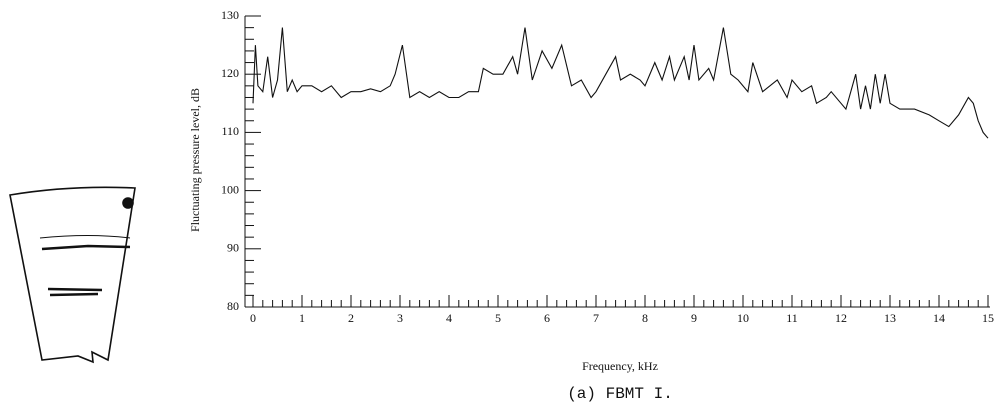 The width and height of the screenshot is (1006, 413). What do you see at coordinates (645, 318) in the screenshot?
I see `x-tick-label: 8` at bounding box center [645, 318].